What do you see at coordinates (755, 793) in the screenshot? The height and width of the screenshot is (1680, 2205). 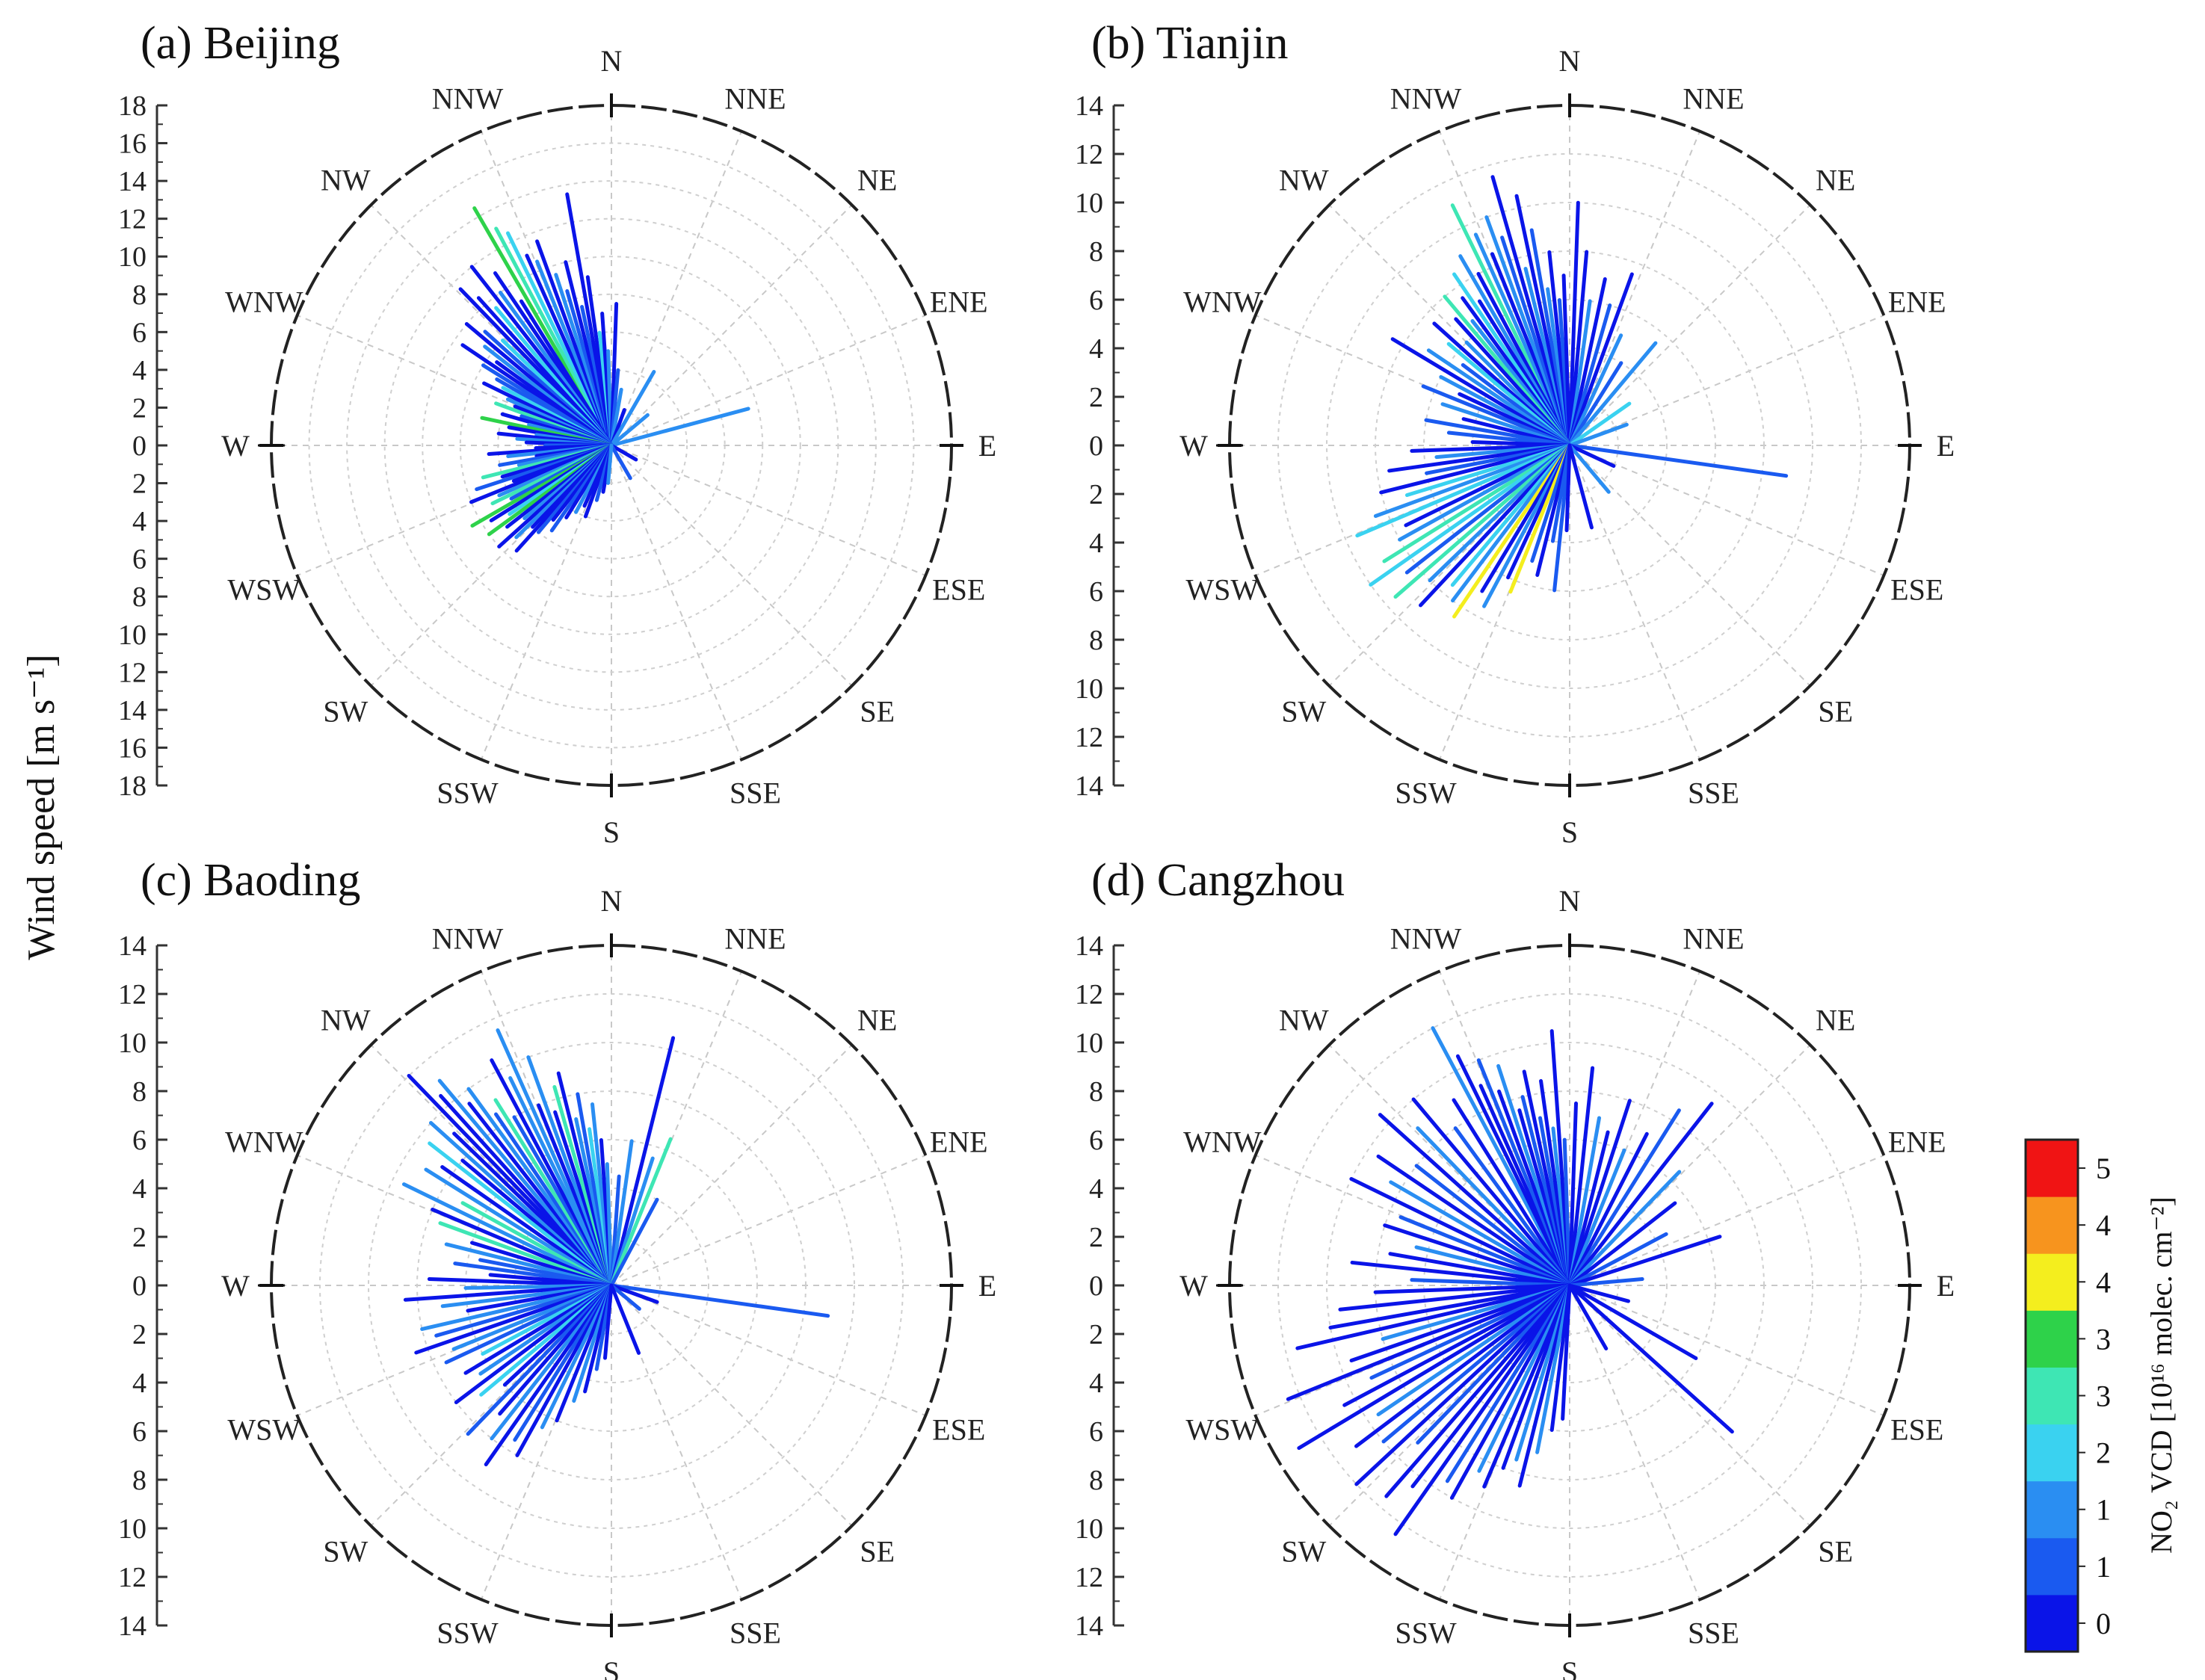 I see `direction-label: SSE` at bounding box center [755, 793].